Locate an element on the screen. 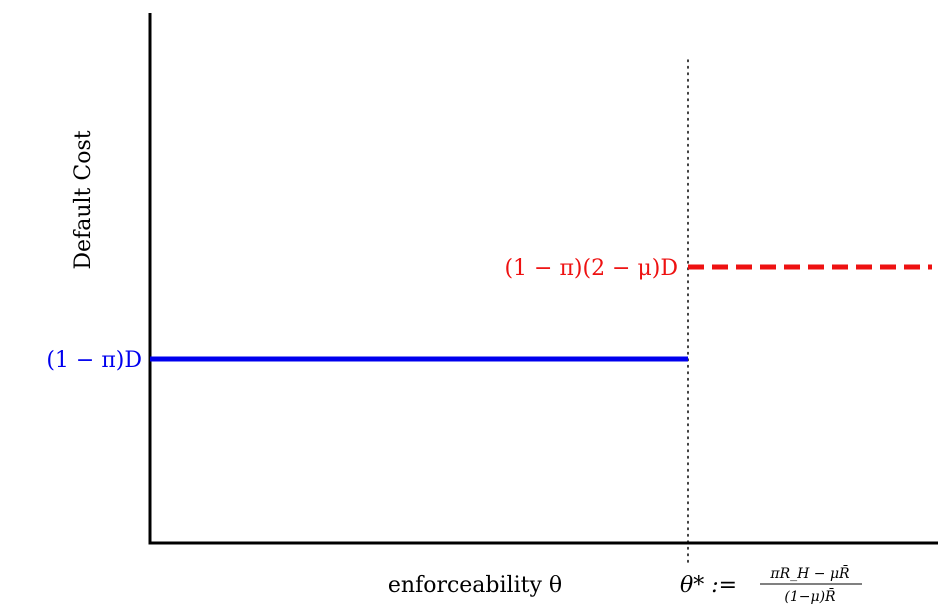 This screenshot has width=938, height=610. series-label-blue: (1 − π)D is located at coordinates (94, 360).